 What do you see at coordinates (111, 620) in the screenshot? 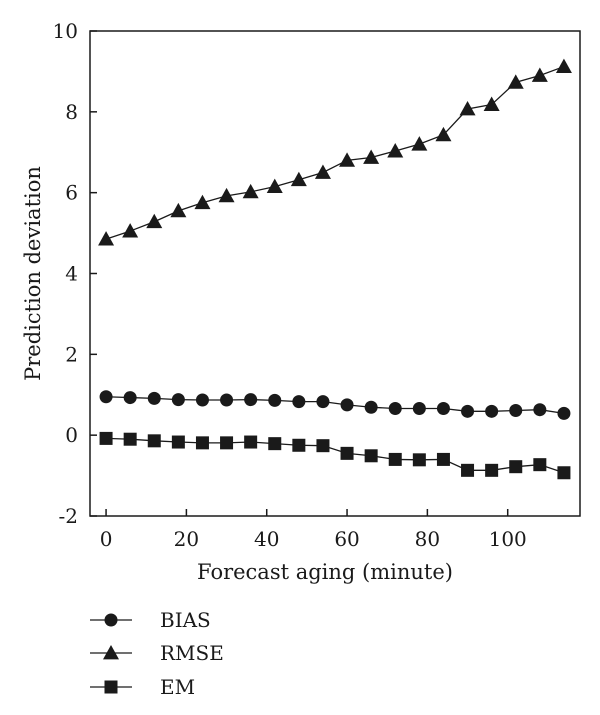
I see `legend-marker-bias` at bounding box center [111, 620].